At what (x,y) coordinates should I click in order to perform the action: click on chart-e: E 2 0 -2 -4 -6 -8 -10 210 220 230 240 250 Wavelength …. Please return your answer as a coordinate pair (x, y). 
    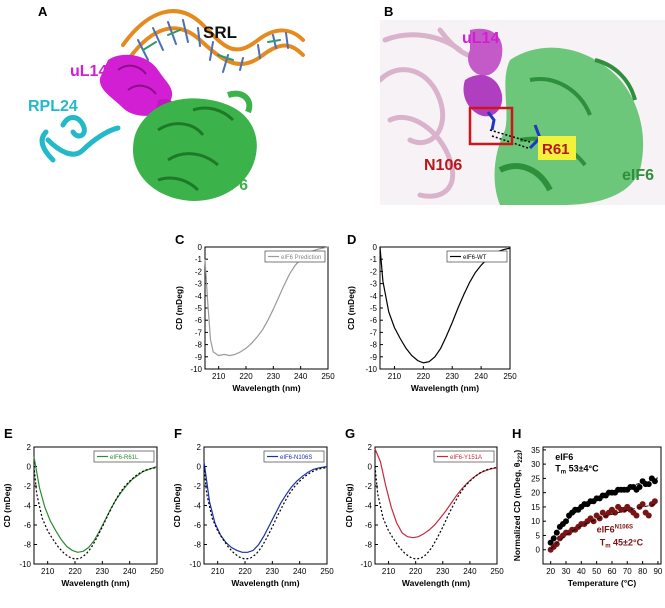
    Looking at the image, I should click on (83, 507).